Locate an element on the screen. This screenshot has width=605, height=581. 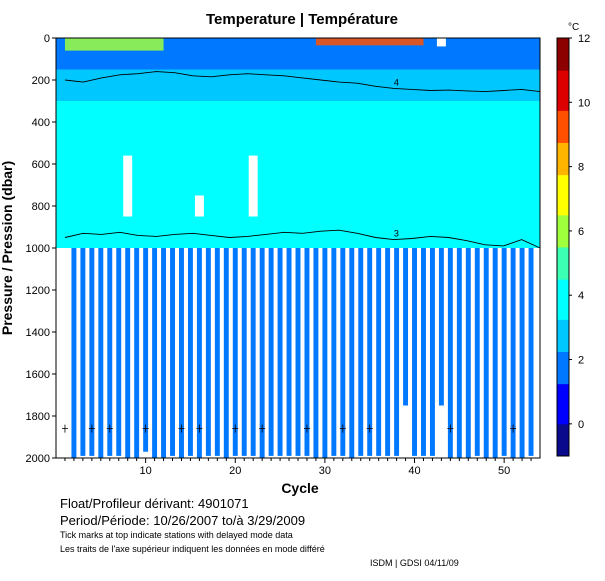
y-axis: 0 200 400 600 800 1000 1200 1400 1600 1800 2000 is located at coordinates (41, 249).